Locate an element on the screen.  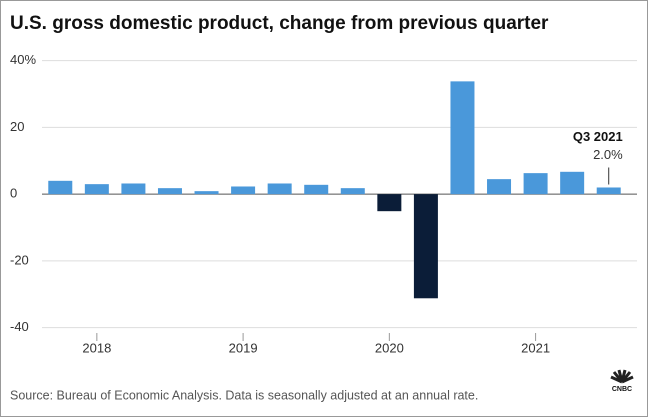
logo-peacock is located at coordinates (622, 376).